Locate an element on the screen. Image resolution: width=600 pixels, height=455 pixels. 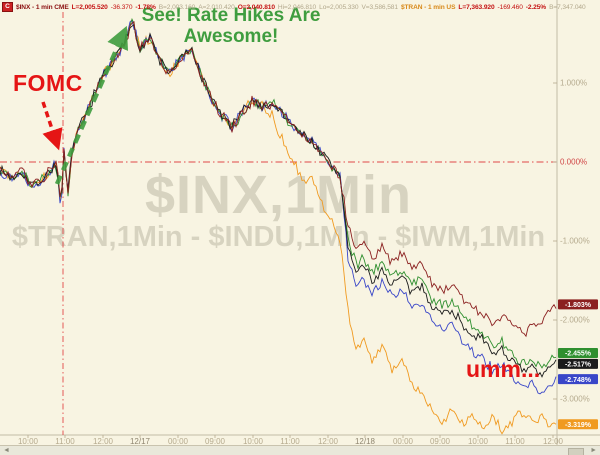
series-black-price-tag is located at coordinates (578, 363).